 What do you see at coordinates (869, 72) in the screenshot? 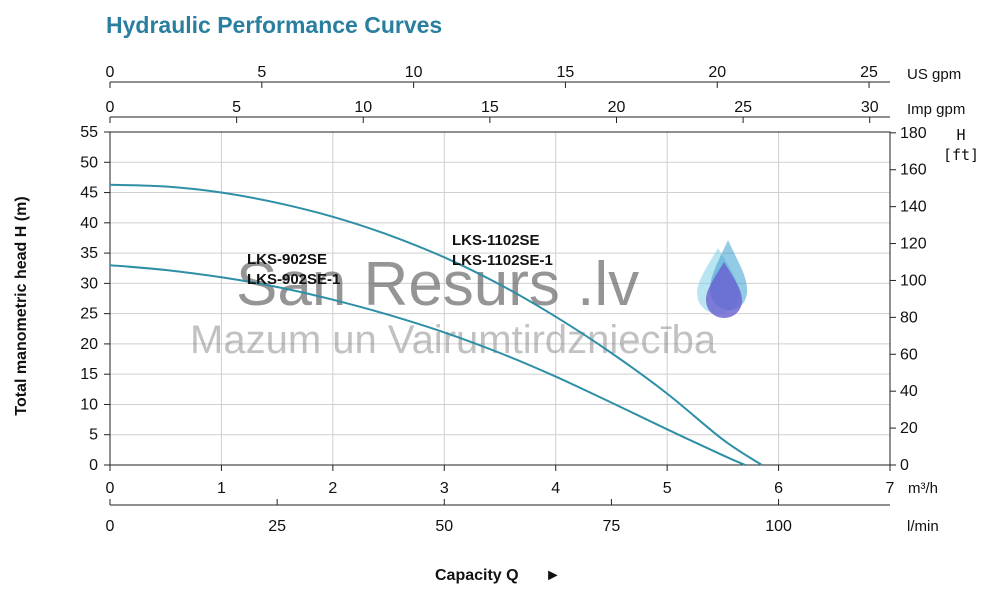
I see `us-gpm-tick-label: 25` at bounding box center [869, 72].